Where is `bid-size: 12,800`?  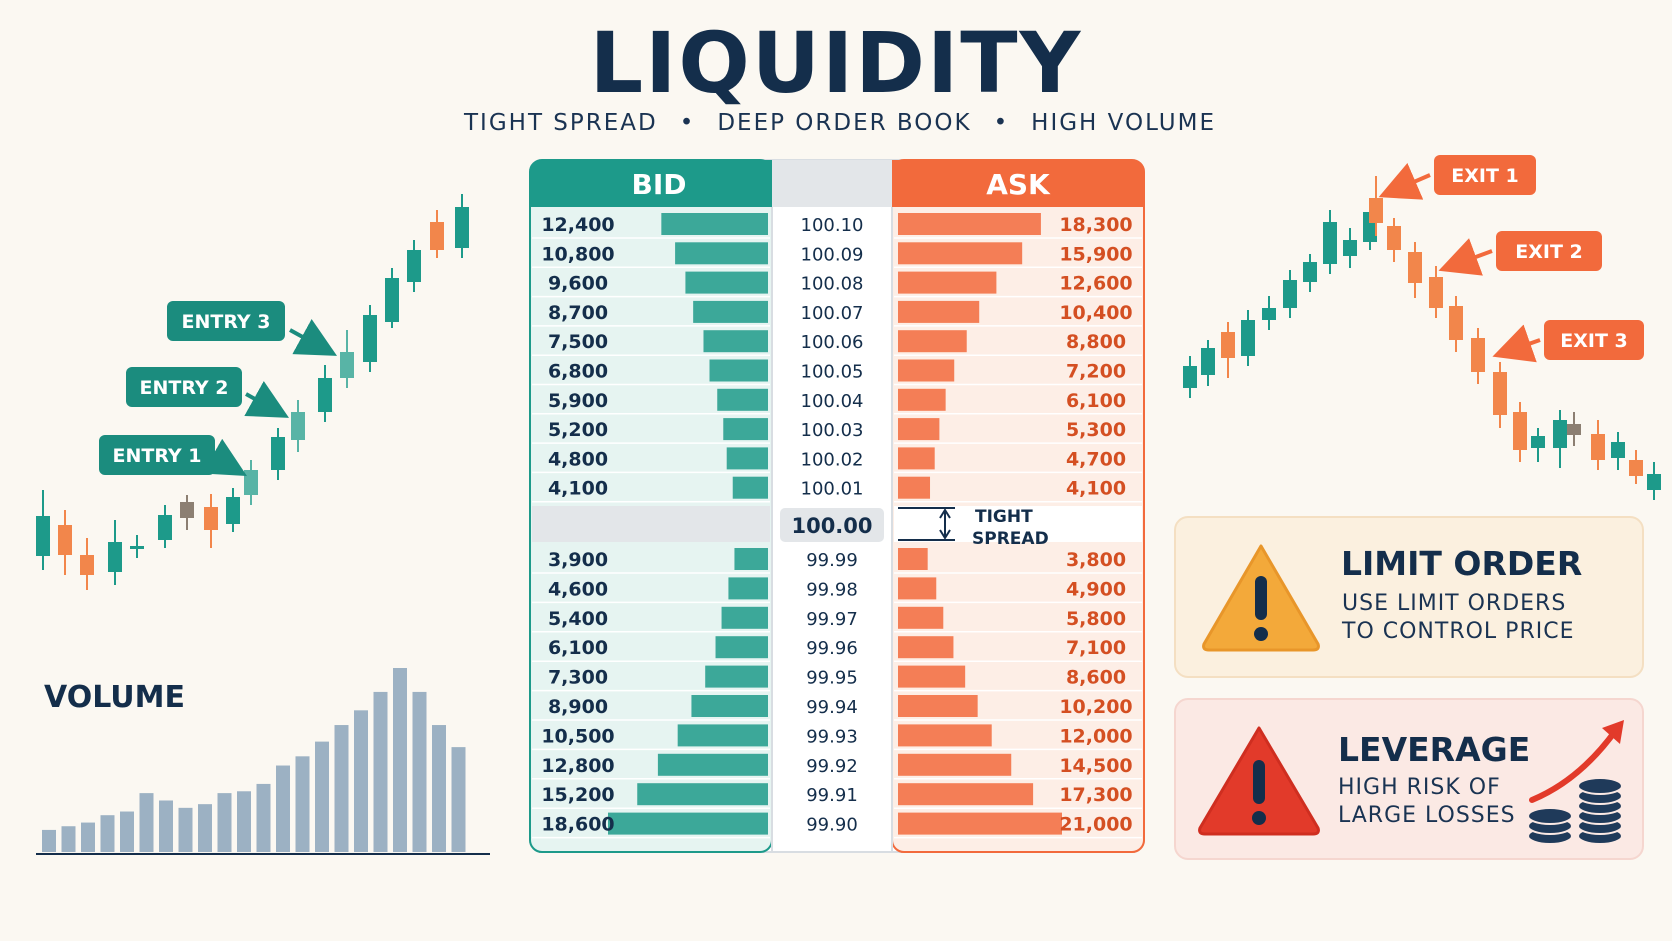
bid-size: 12,800 is located at coordinates (577, 766).